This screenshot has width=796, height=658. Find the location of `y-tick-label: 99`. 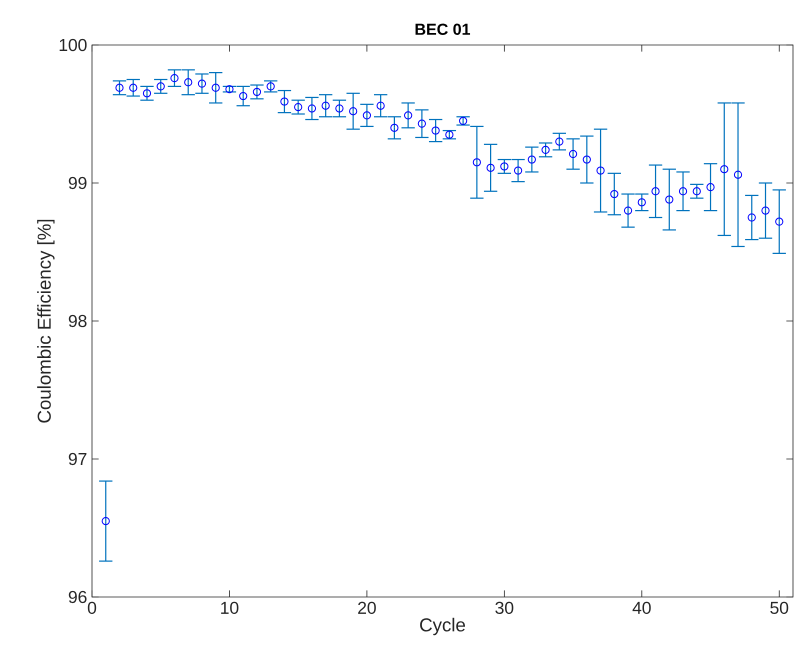

y-tick-label: 99 is located at coordinates (77, 183).